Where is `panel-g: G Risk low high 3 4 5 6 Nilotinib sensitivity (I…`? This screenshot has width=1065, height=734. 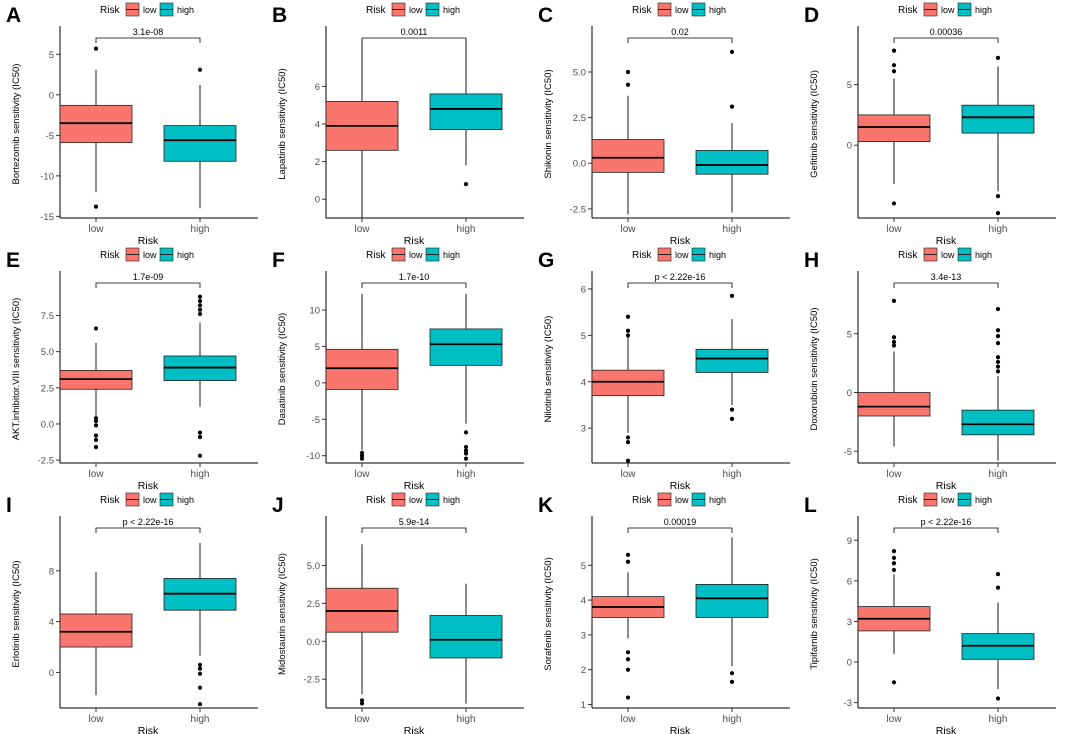
panel-g: G Risk low high 3 4 5 6 Nilotinib sensitivity (I… is located at coordinates (664, 369).